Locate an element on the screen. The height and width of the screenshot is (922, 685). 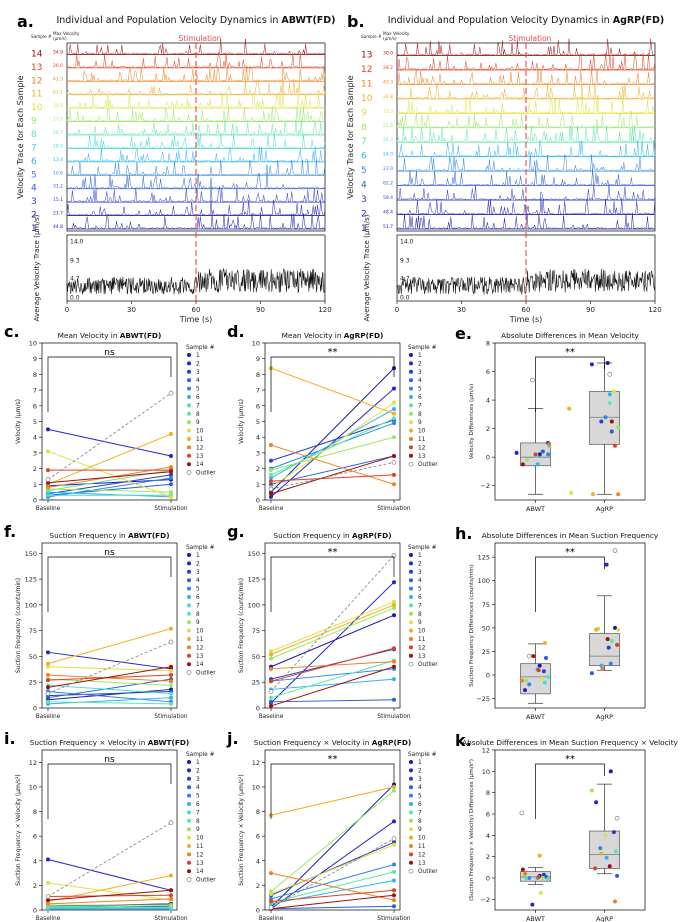
sample-label: 3 is located at coordinates (34, 202).